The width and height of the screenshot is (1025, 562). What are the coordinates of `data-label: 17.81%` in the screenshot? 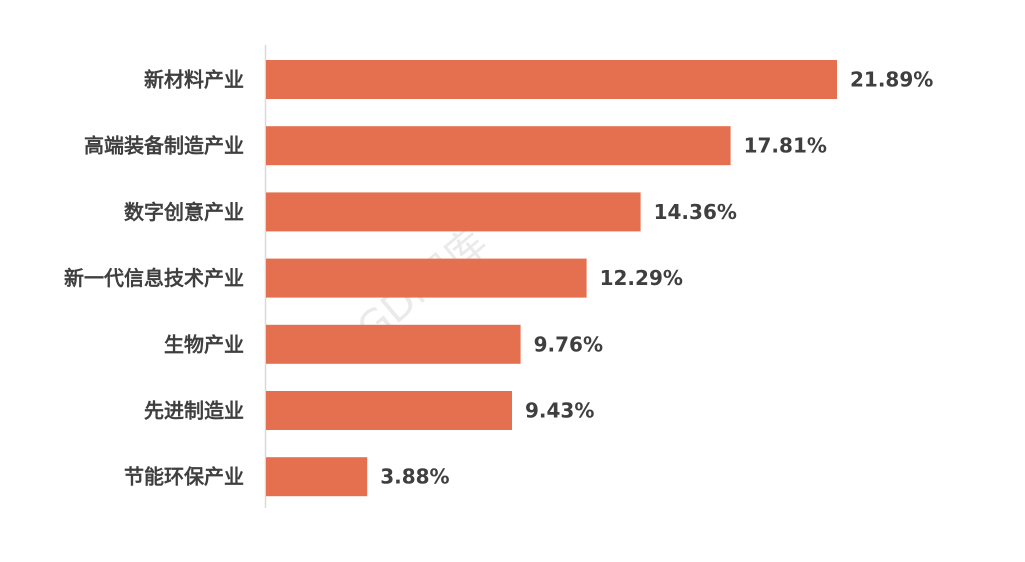 It's located at (785, 146).